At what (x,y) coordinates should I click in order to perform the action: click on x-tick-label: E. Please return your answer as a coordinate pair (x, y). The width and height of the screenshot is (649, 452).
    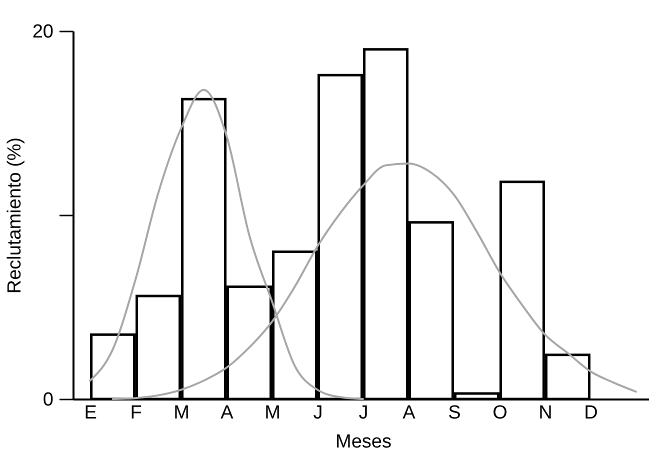
    Looking at the image, I should click on (90, 413).